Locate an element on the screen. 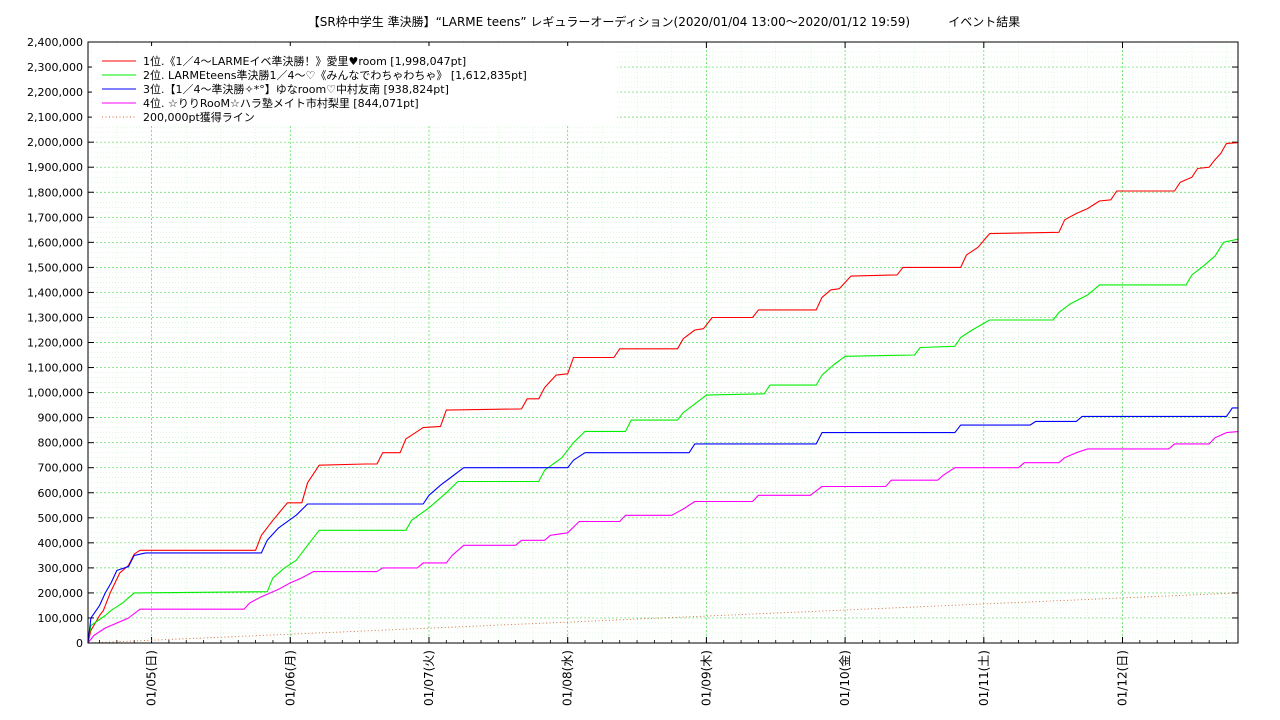 This screenshot has height=720, width=1280. legend-label: 4位. ☆りりRooM☆ハラ塾メイト市村梨里 [844,071pt] is located at coordinates (281, 103).